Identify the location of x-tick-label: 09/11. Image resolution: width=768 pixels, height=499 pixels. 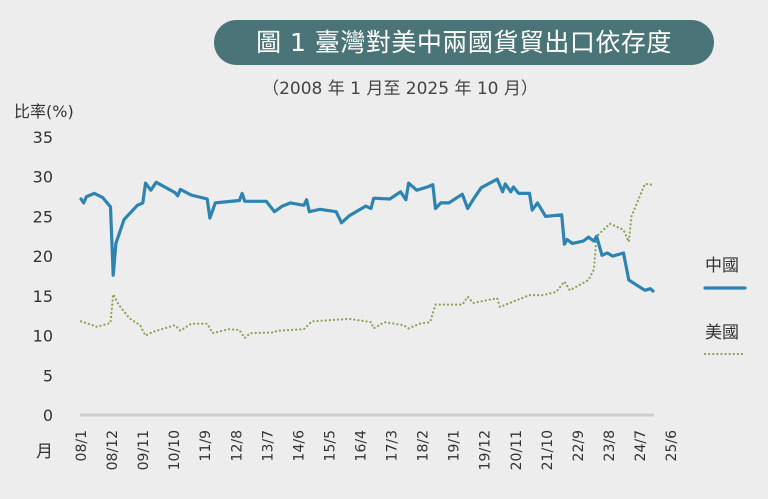
(144, 450).